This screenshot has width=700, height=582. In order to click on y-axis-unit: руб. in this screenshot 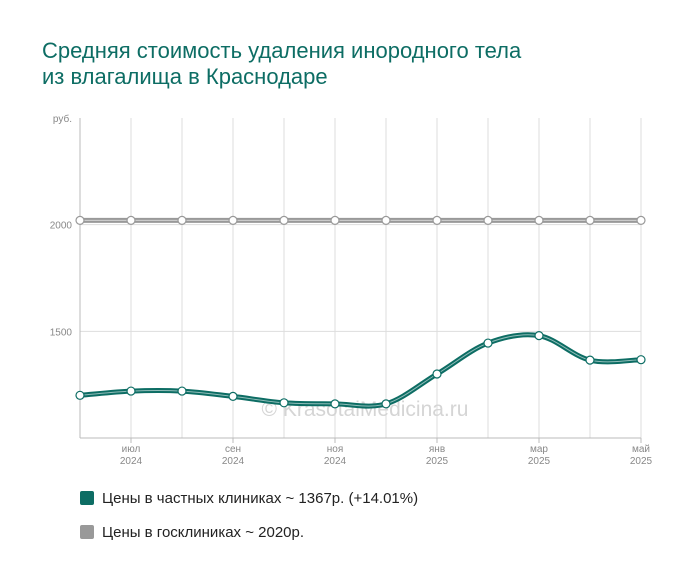, I will do `click(62, 119)`.